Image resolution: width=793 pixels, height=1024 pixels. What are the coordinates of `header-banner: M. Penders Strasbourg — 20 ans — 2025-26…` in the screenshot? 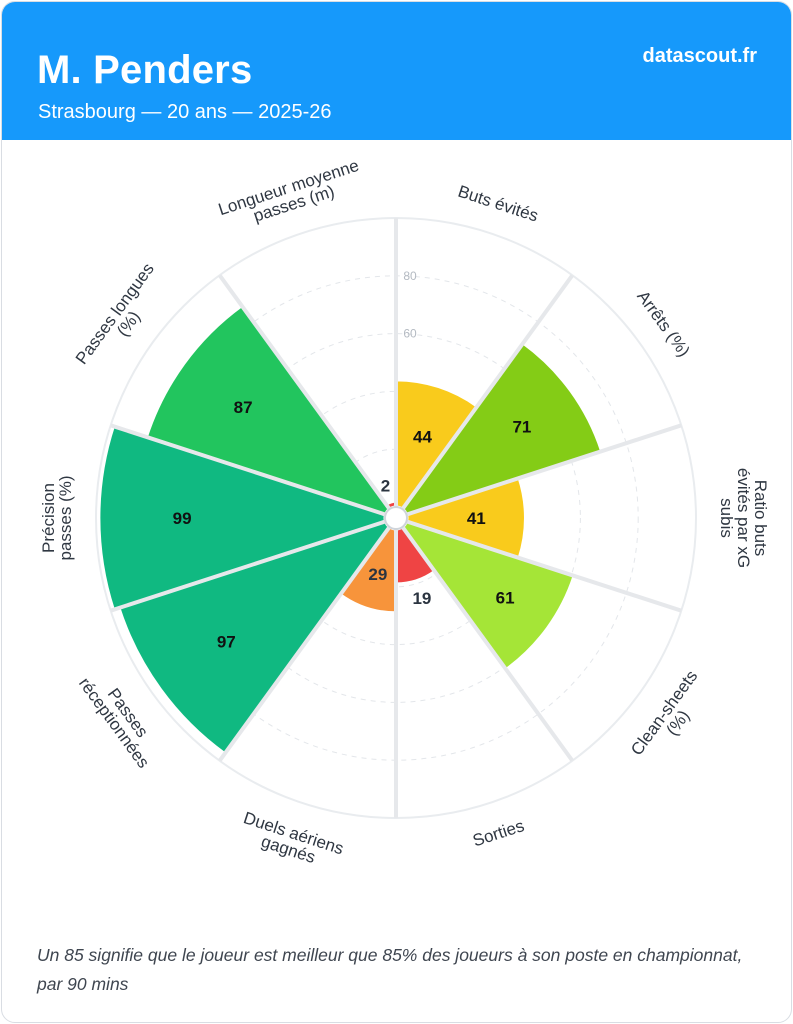 It's located at (396, 71).